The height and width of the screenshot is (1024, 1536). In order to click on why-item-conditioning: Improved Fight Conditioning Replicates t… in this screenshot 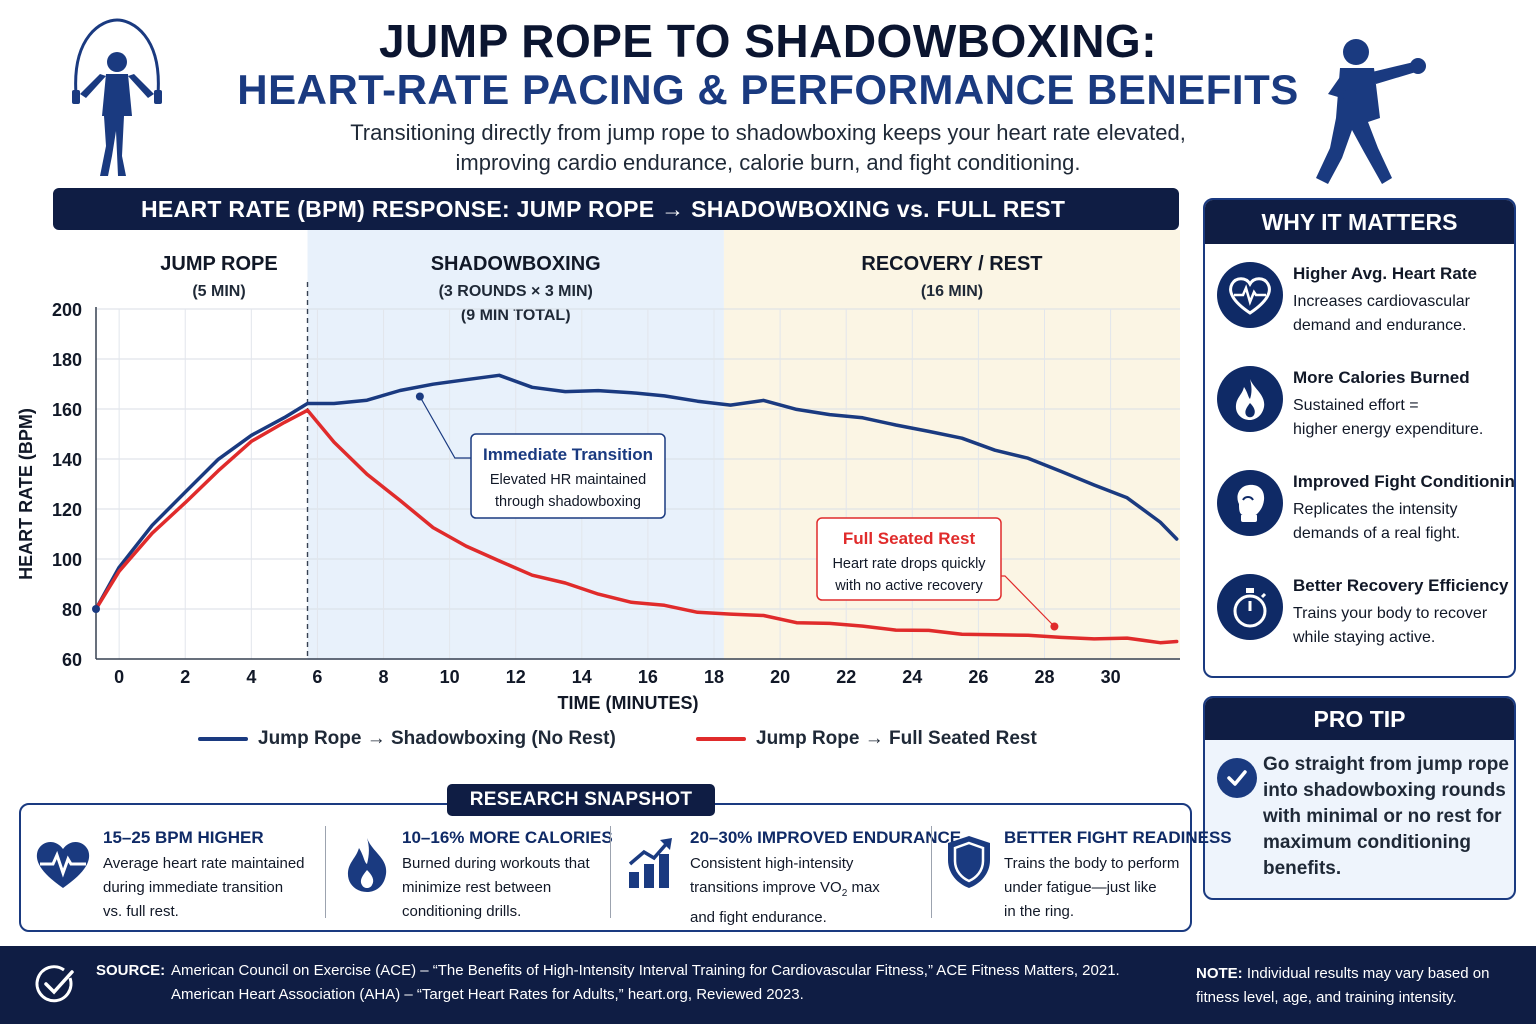, I will do `click(1359, 520)`.